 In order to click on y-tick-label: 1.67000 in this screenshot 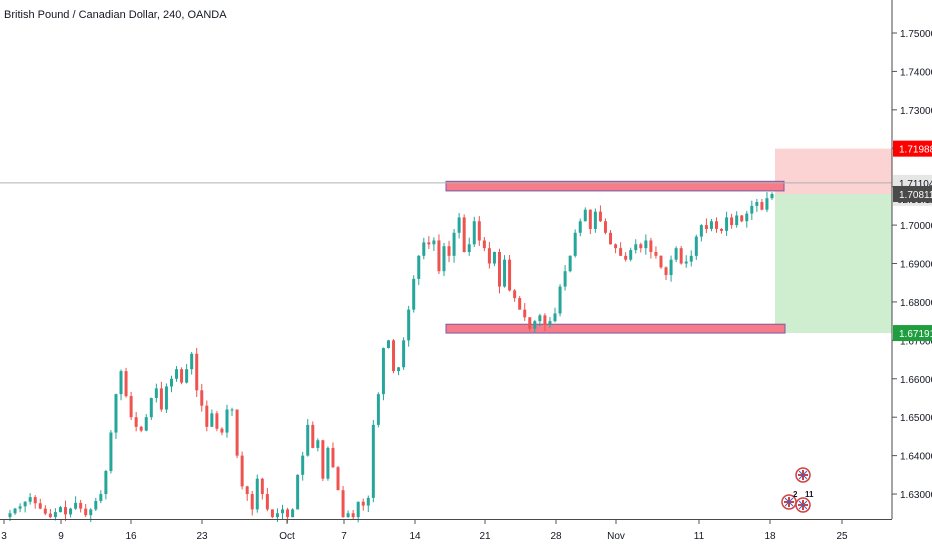, I will do `click(916, 341)`.